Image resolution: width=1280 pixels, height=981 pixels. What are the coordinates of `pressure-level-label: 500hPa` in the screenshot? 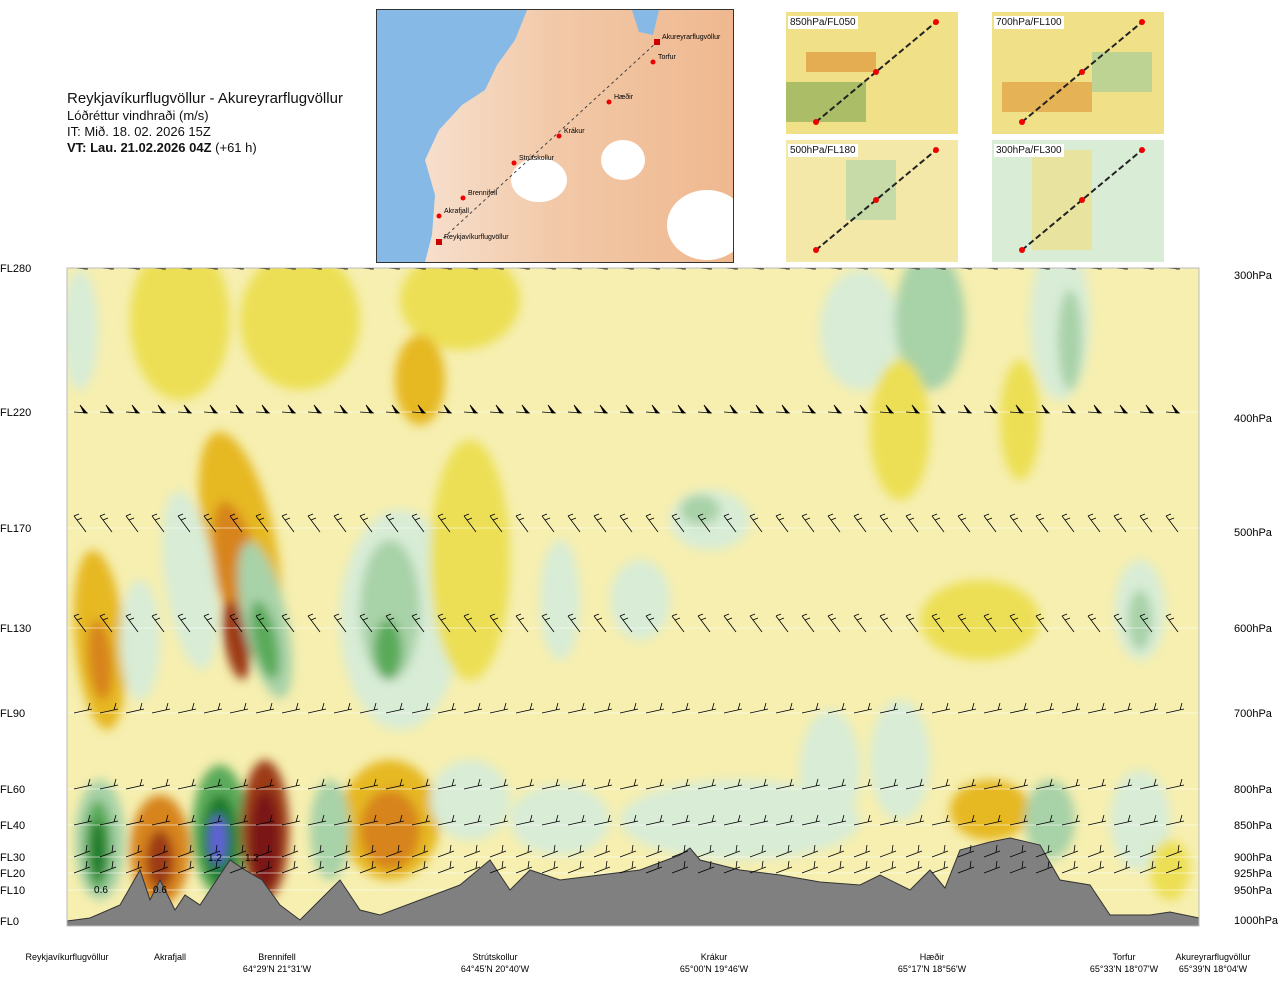 It's located at (1253, 533).